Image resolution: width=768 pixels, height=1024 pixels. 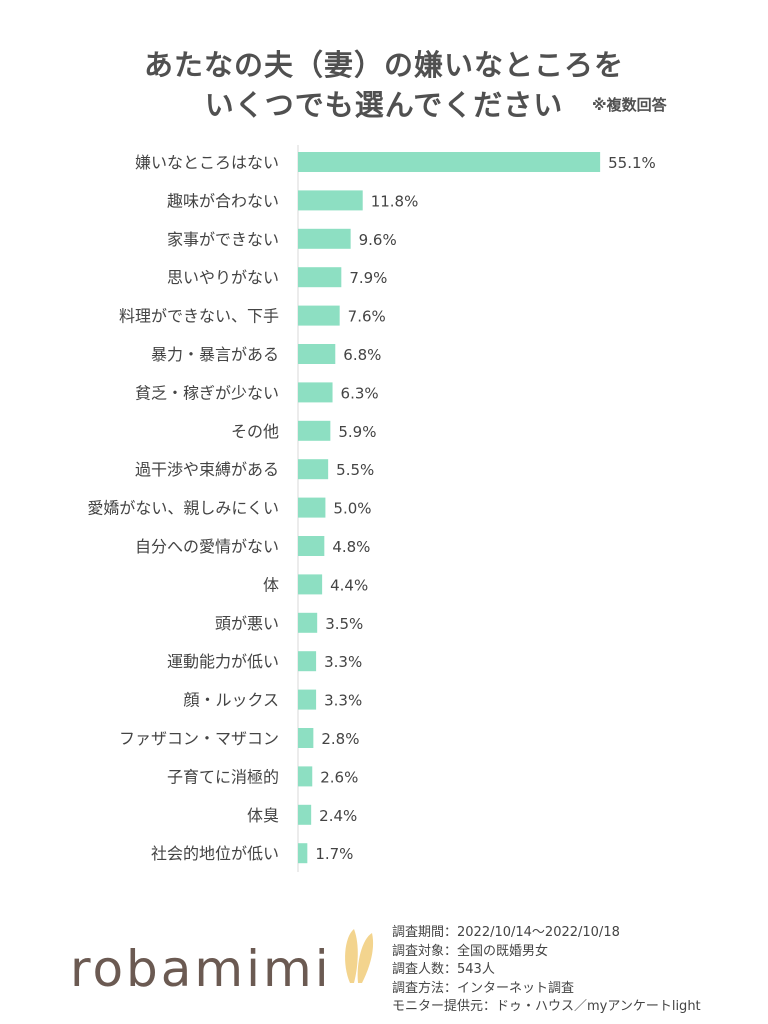 What do you see at coordinates (367, 317) in the screenshot?
I see `value-label: 7.6%` at bounding box center [367, 317].